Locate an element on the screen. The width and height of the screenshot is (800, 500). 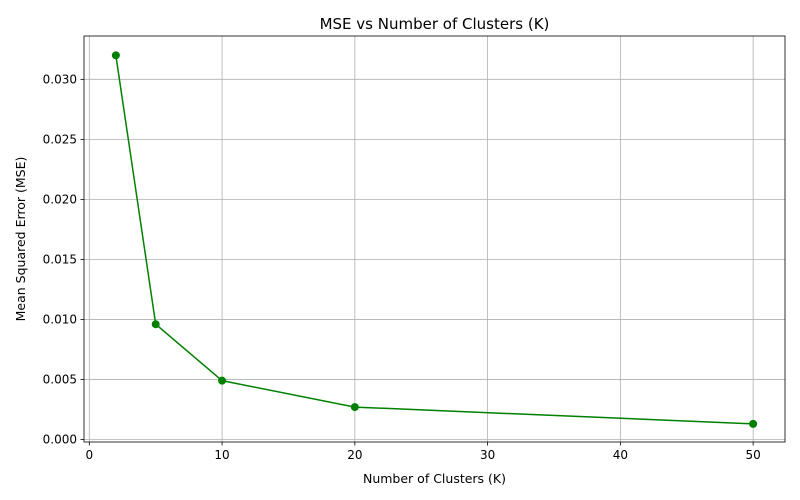
y-tick-label: 0.025 is located at coordinates (60, 139).